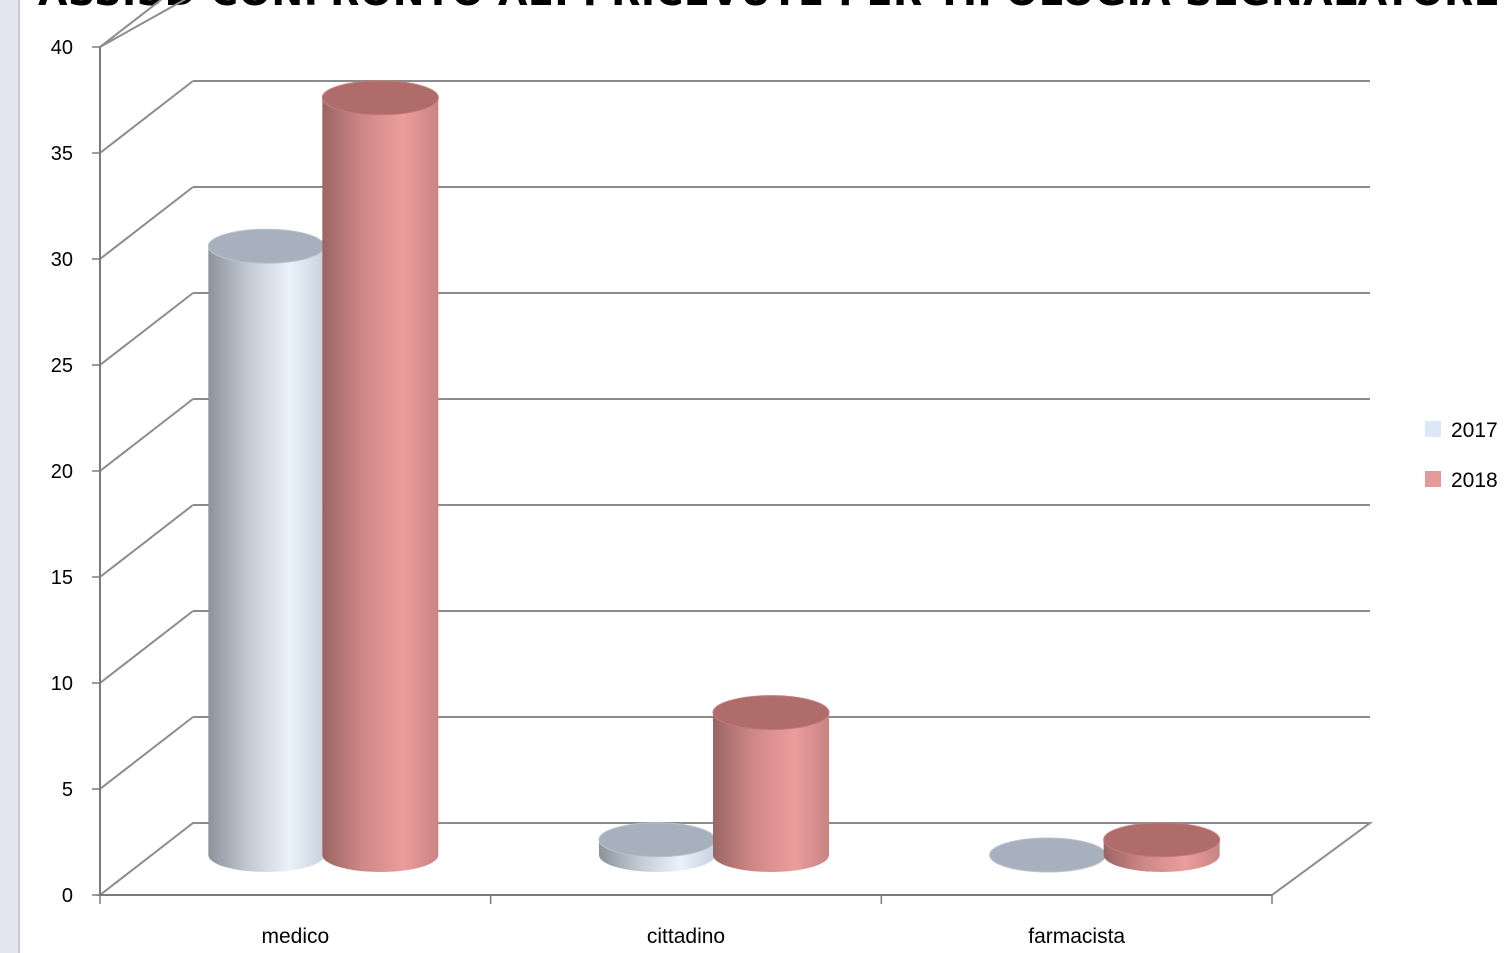 This screenshot has height=953, width=1510. Describe the element at coordinates (62, 154) in the screenshot. I see `y-tick-label: 35` at that location.